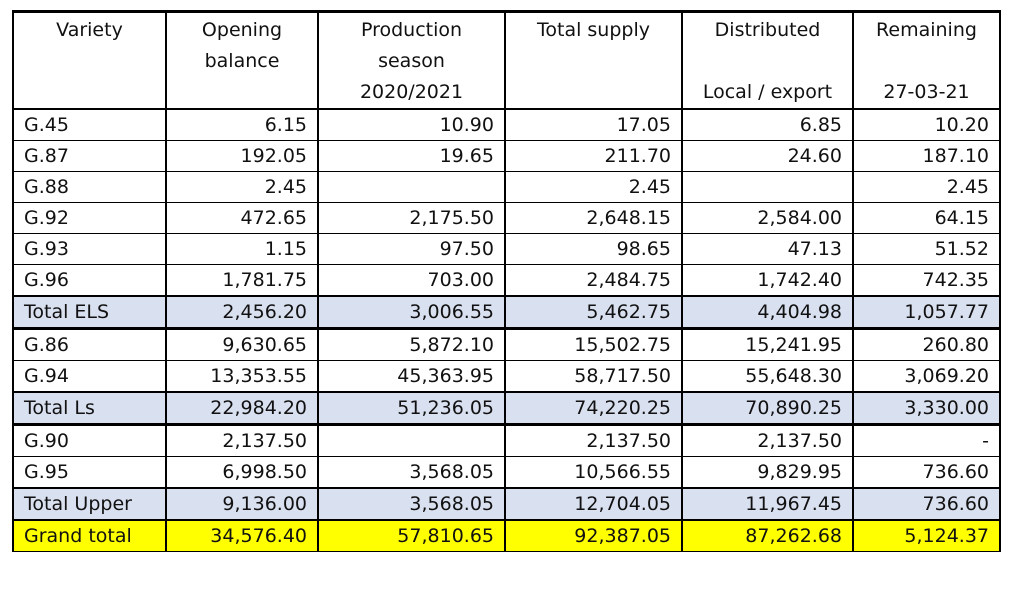 This screenshot has height=590, width=1024. What do you see at coordinates (242, 125) in the screenshot?
I see `cell-opening-balance: 6.15` at bounding box center [242, 125].